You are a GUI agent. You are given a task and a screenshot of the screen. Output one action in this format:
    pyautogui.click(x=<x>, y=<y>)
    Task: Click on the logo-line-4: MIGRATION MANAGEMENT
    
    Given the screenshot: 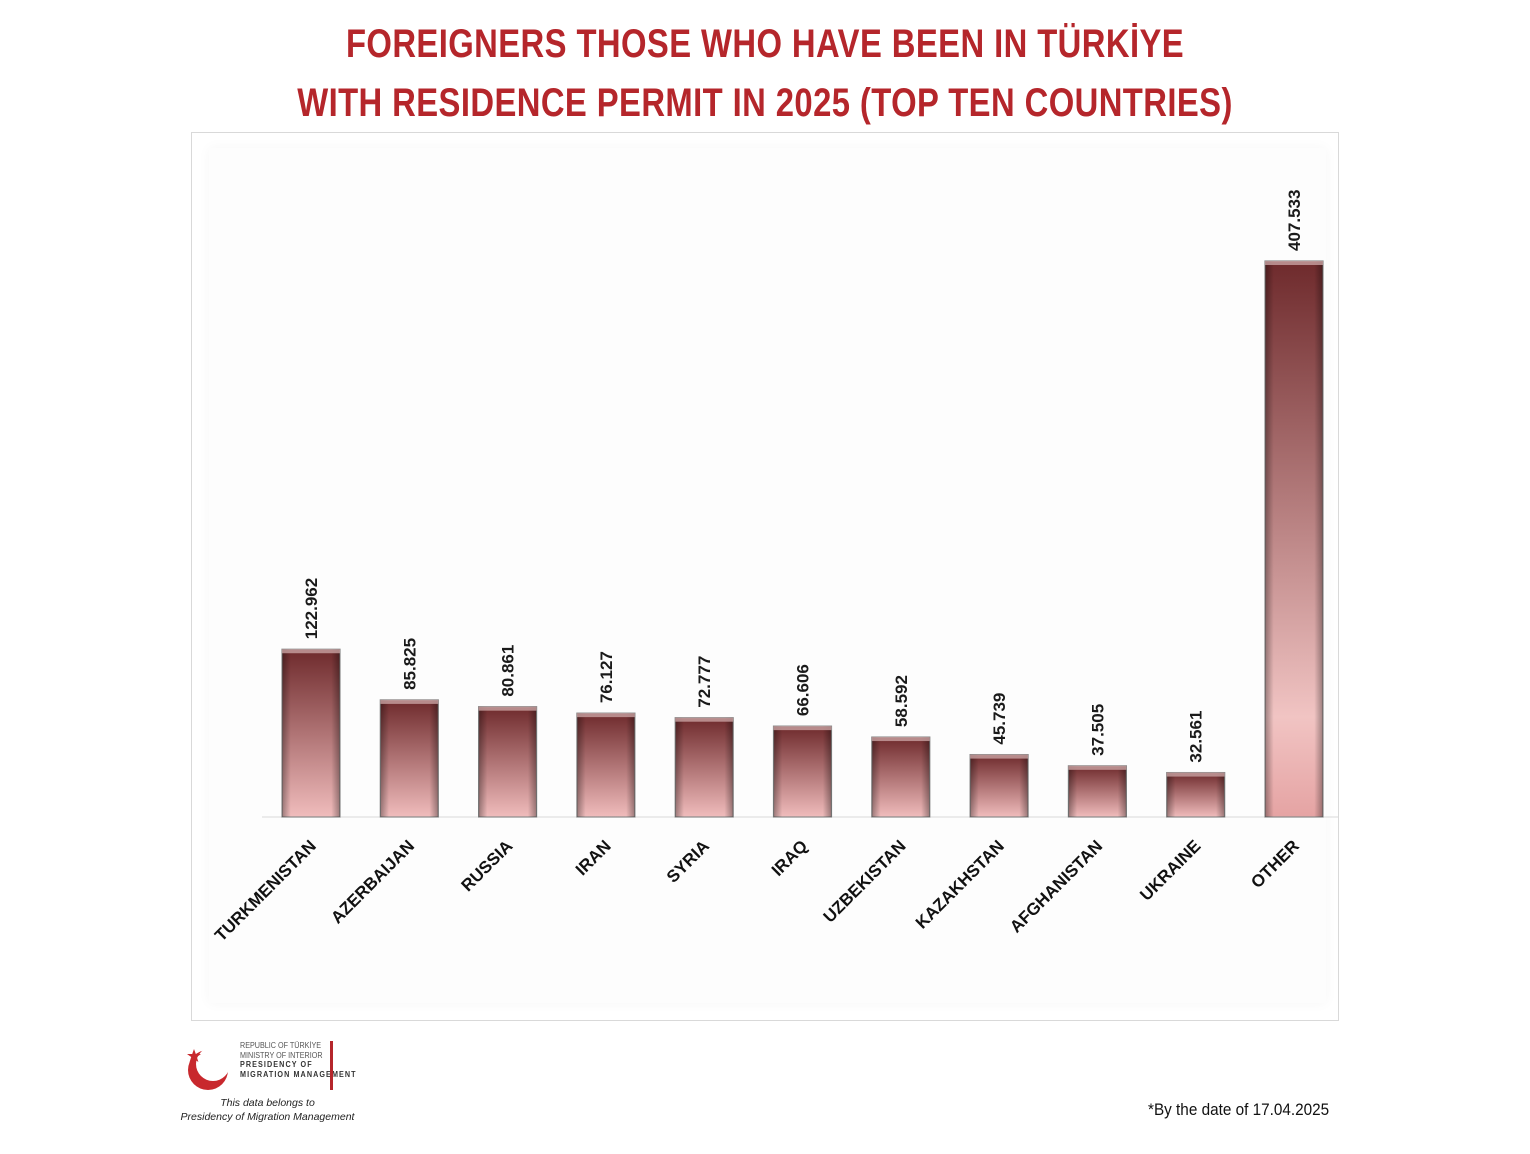 What is the action you would take?
    pyautogui.click(x=298, y=1074)
    